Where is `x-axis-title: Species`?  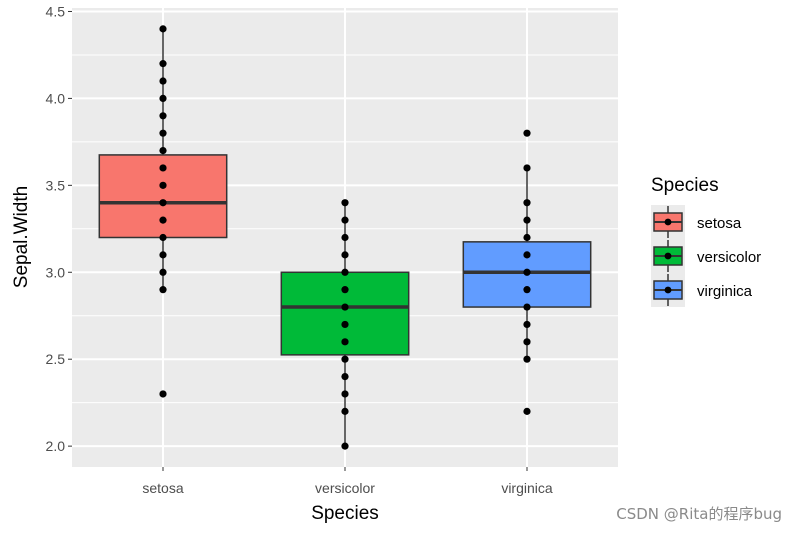 x-axis-title: Species is located at coordinates (345, 513).